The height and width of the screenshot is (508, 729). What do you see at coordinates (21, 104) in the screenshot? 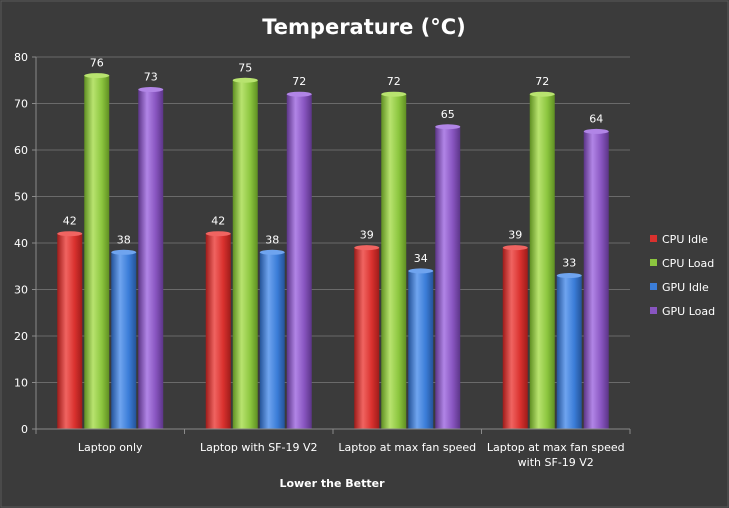
I see `y-tick-label: 70` at bounding box center [21, 104].